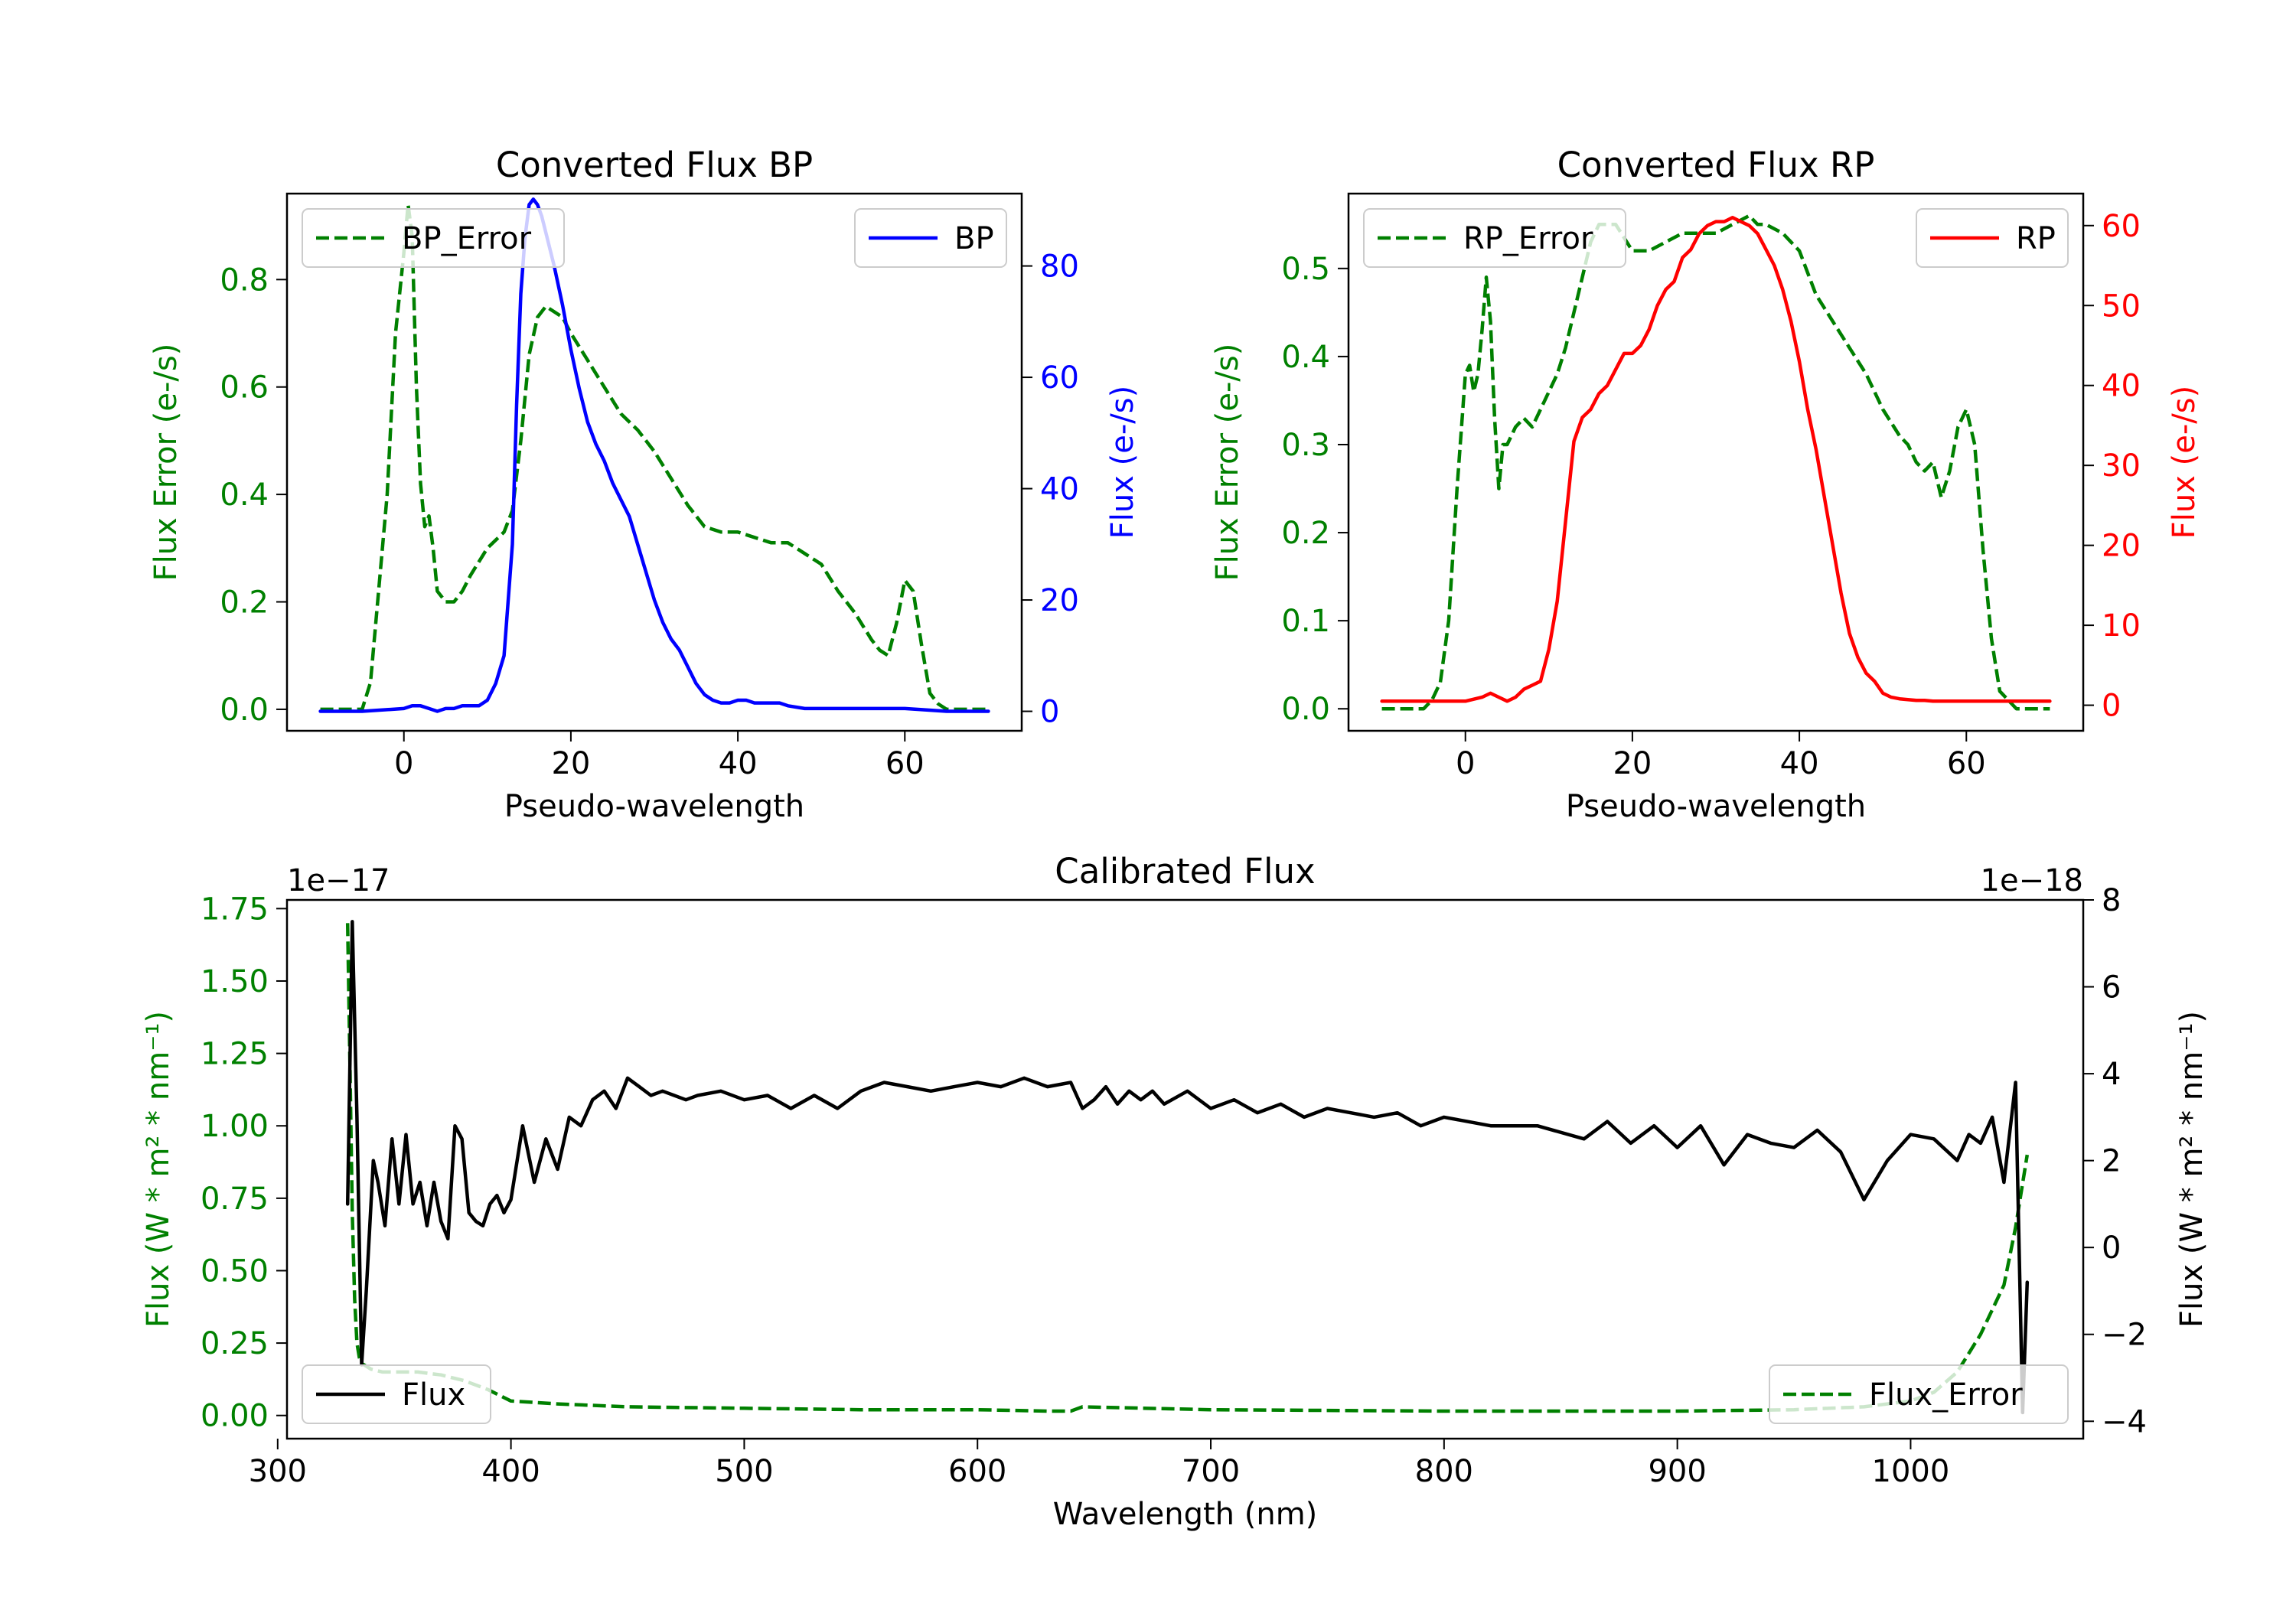 This screenshot has width=2296, height=1607. I want to click on calibrated-x-tick-label: 500, so click(744, 1471).